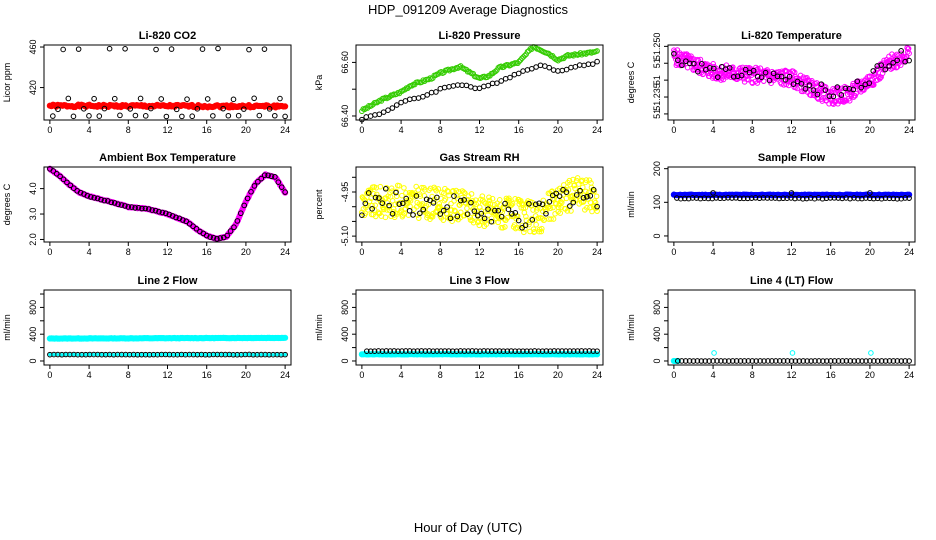 This screenshot has width=936, height=540. I want to click on series-group, so click(791, 76).